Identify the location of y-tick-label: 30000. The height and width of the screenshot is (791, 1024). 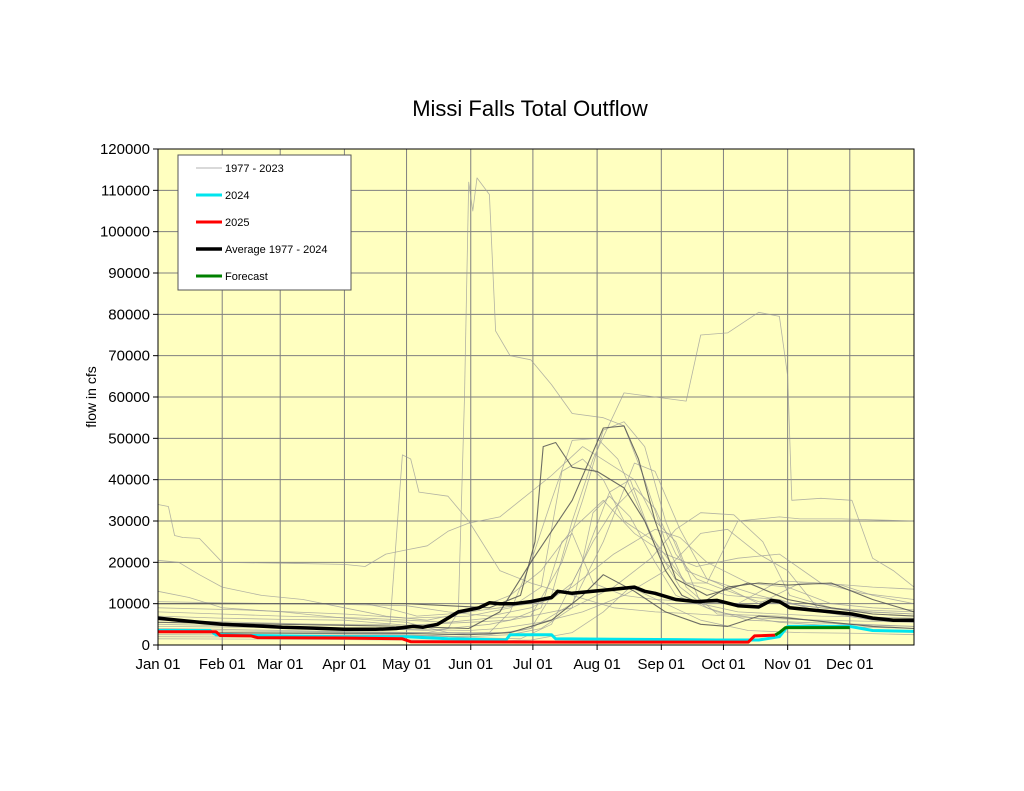
(129, 521).